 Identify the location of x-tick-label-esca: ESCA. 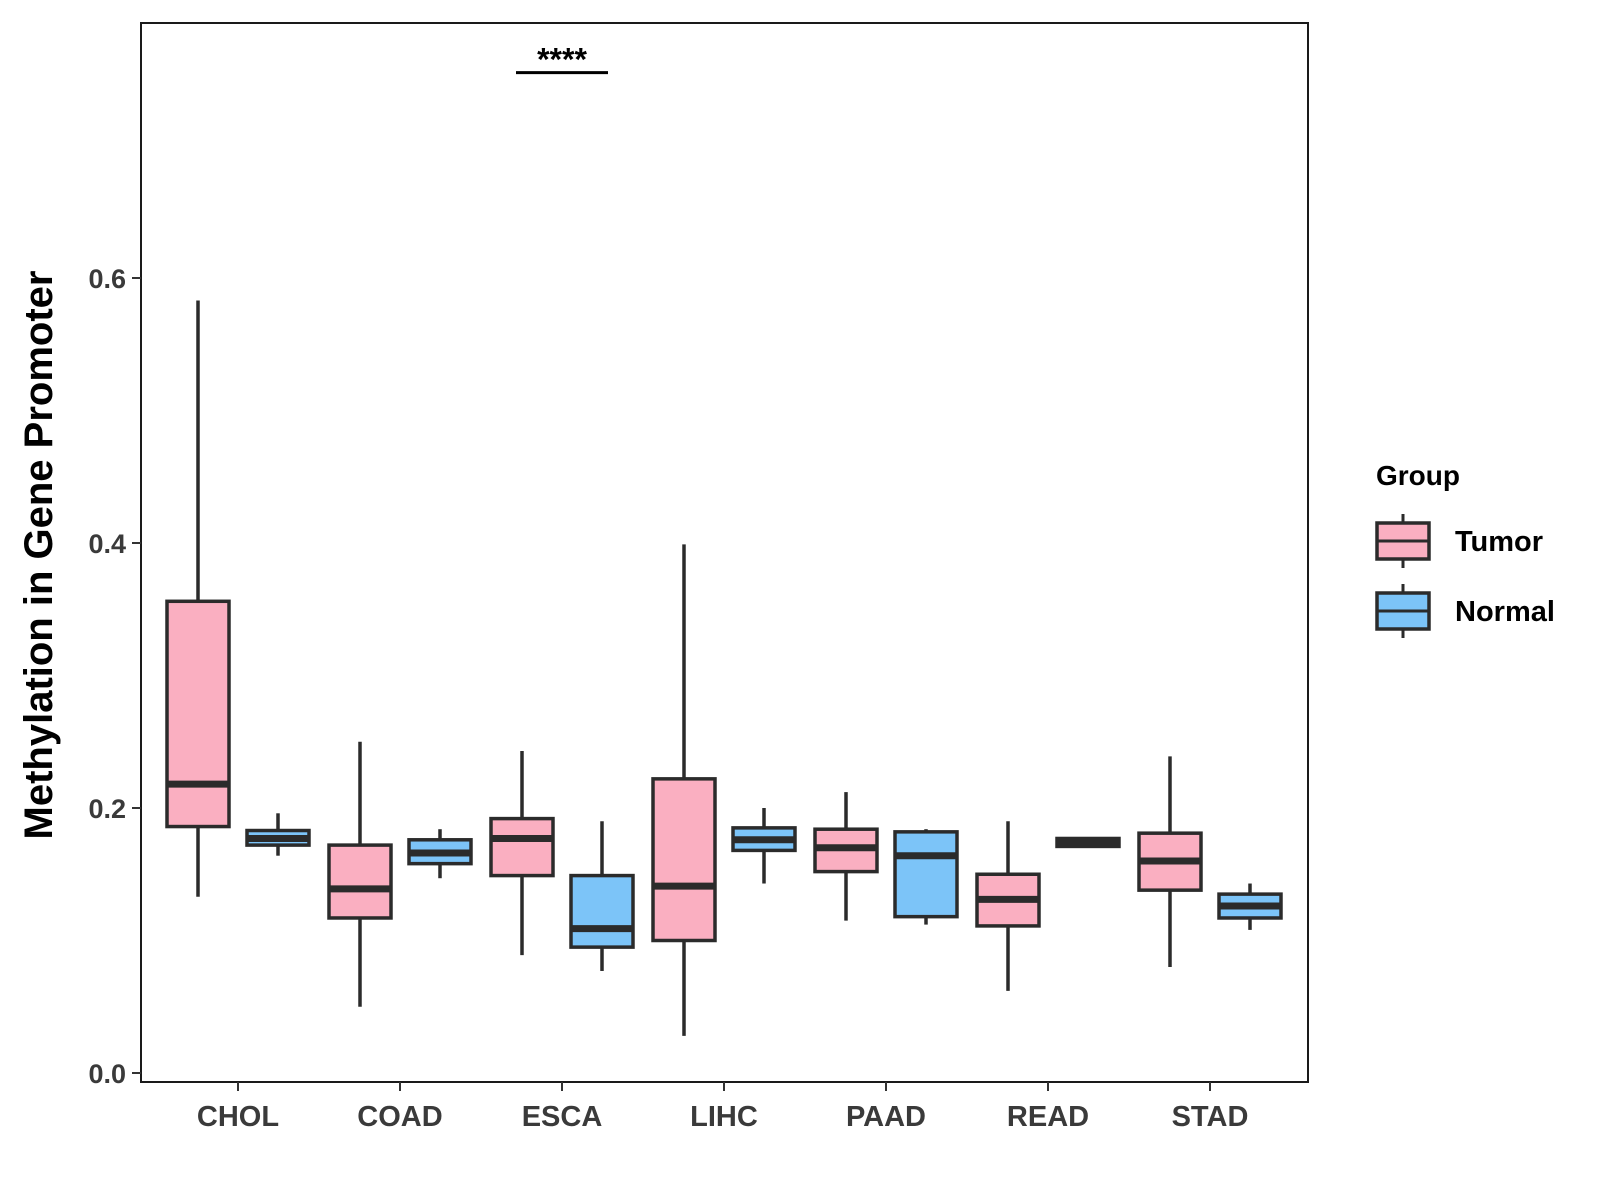
(562, 1117).